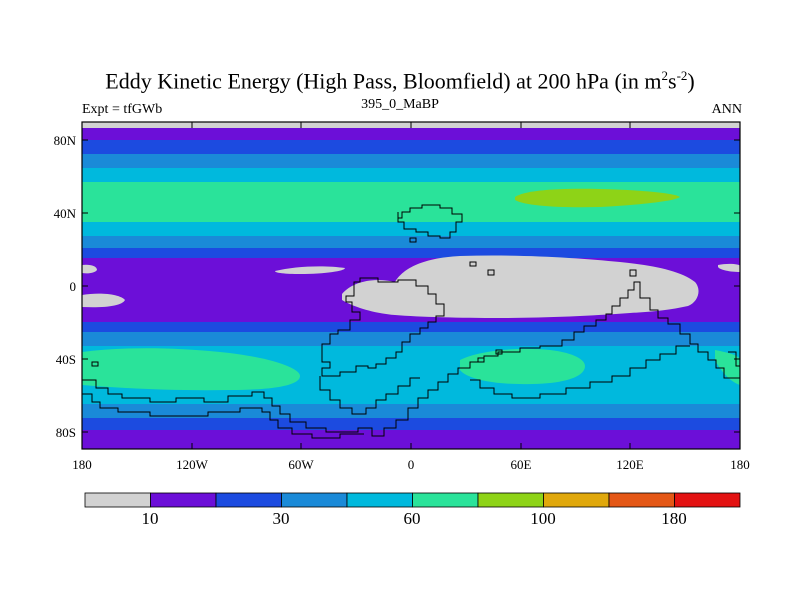  Describe the element at coordinates (411, 147) in the screenshot. I see `band-north-blue` at that location.